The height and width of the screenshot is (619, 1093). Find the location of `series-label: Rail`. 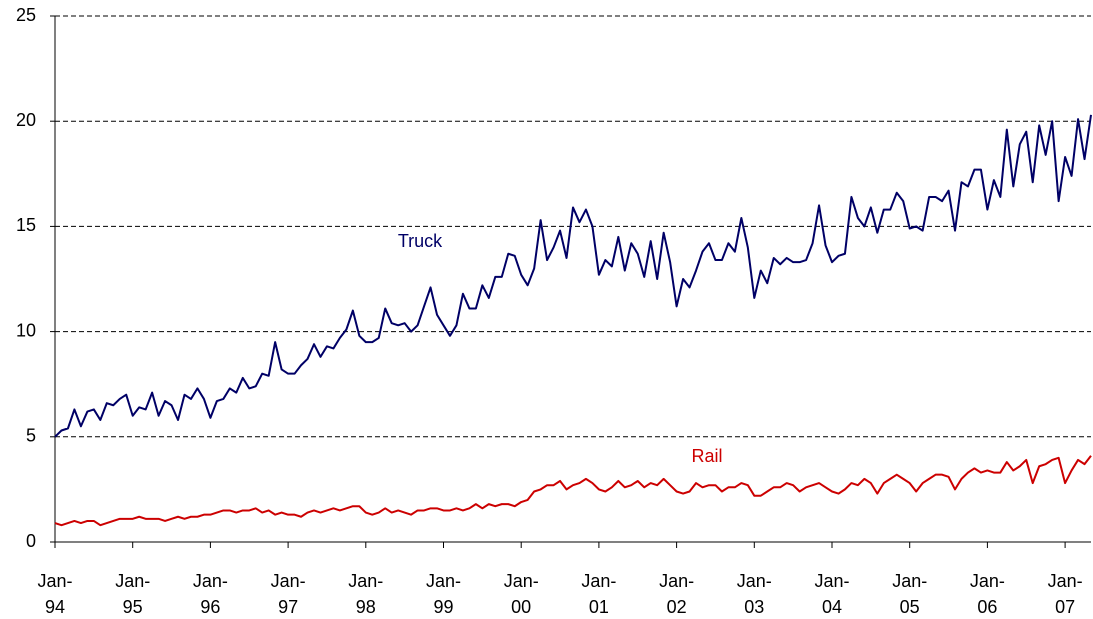

series-label: Rail is located at coordinates (706, 456).